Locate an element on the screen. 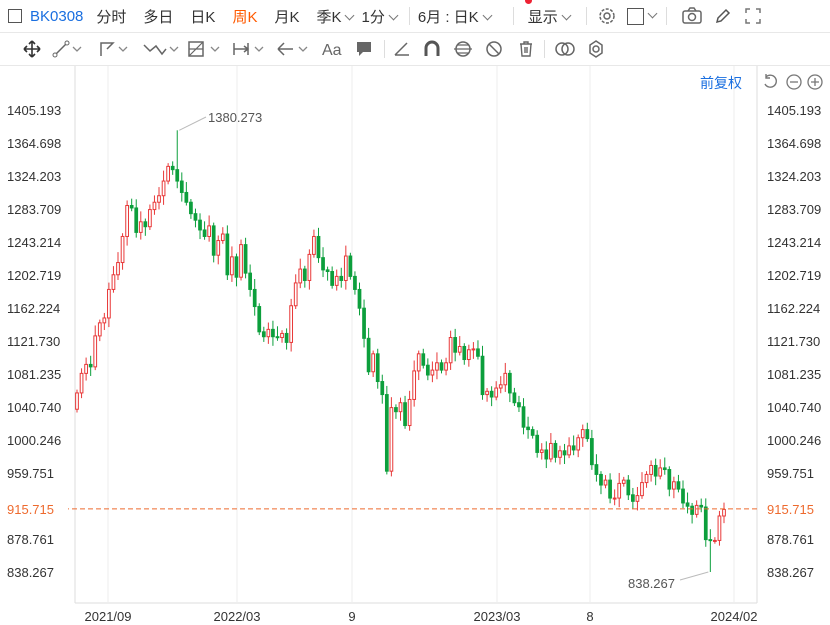 The width and height of the screenshot is (830, 625). y-tick-label: 1081.235 is located at coordinates (794, 374).